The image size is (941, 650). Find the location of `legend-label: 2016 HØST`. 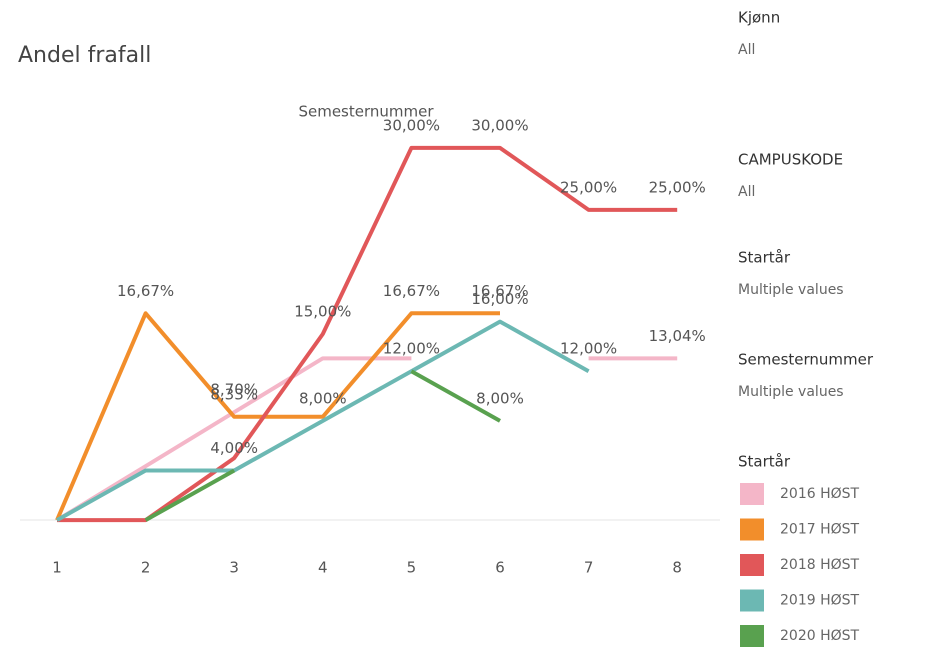

legend-label: 2016 HØST is located at coordinates (820, 494).